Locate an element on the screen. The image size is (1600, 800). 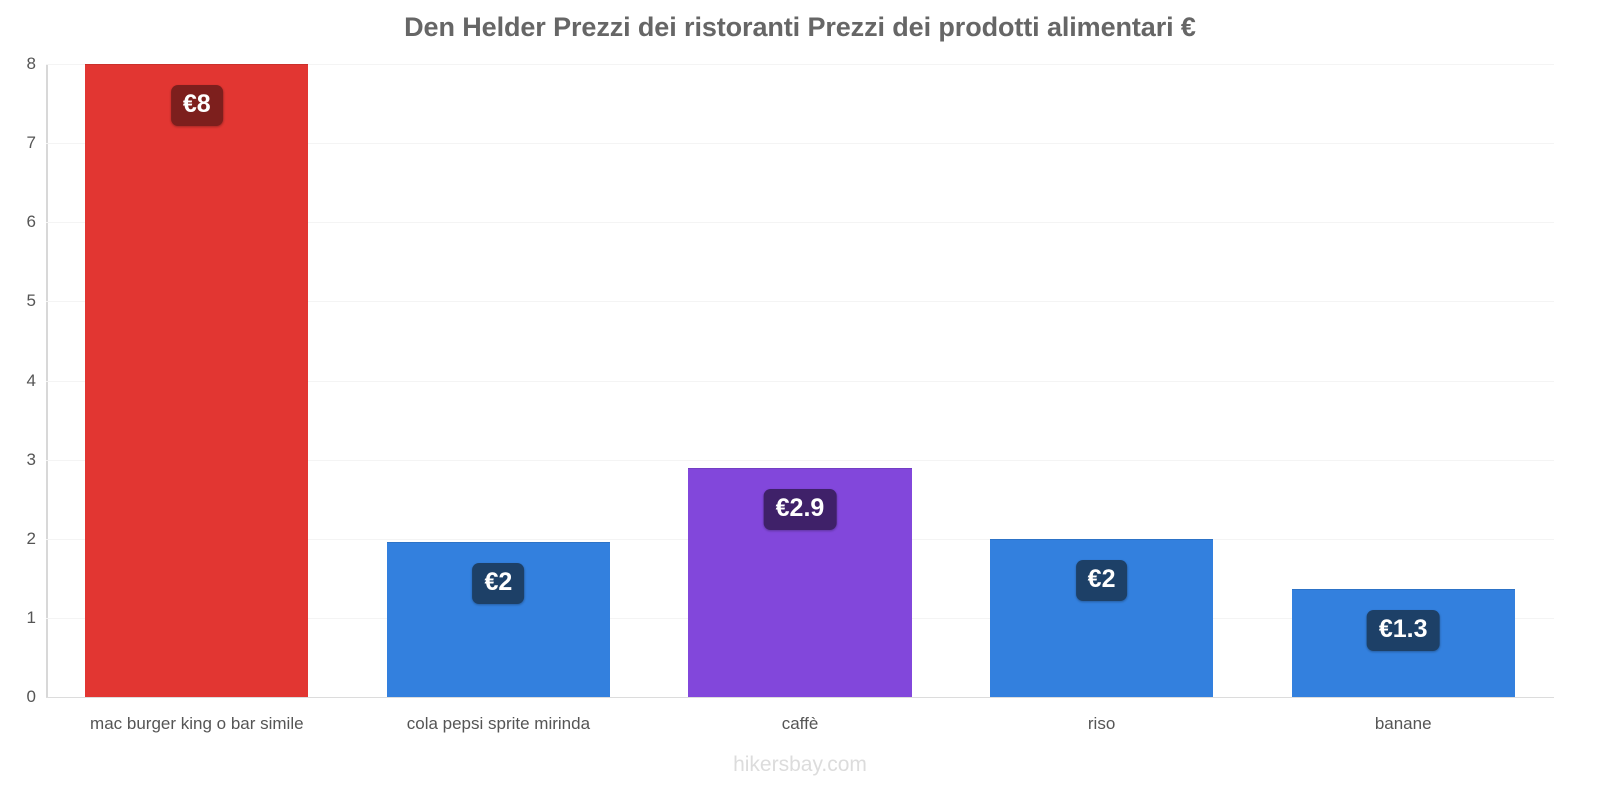
x-axis-tick-label: caffè is located at coordinates (800, 723).